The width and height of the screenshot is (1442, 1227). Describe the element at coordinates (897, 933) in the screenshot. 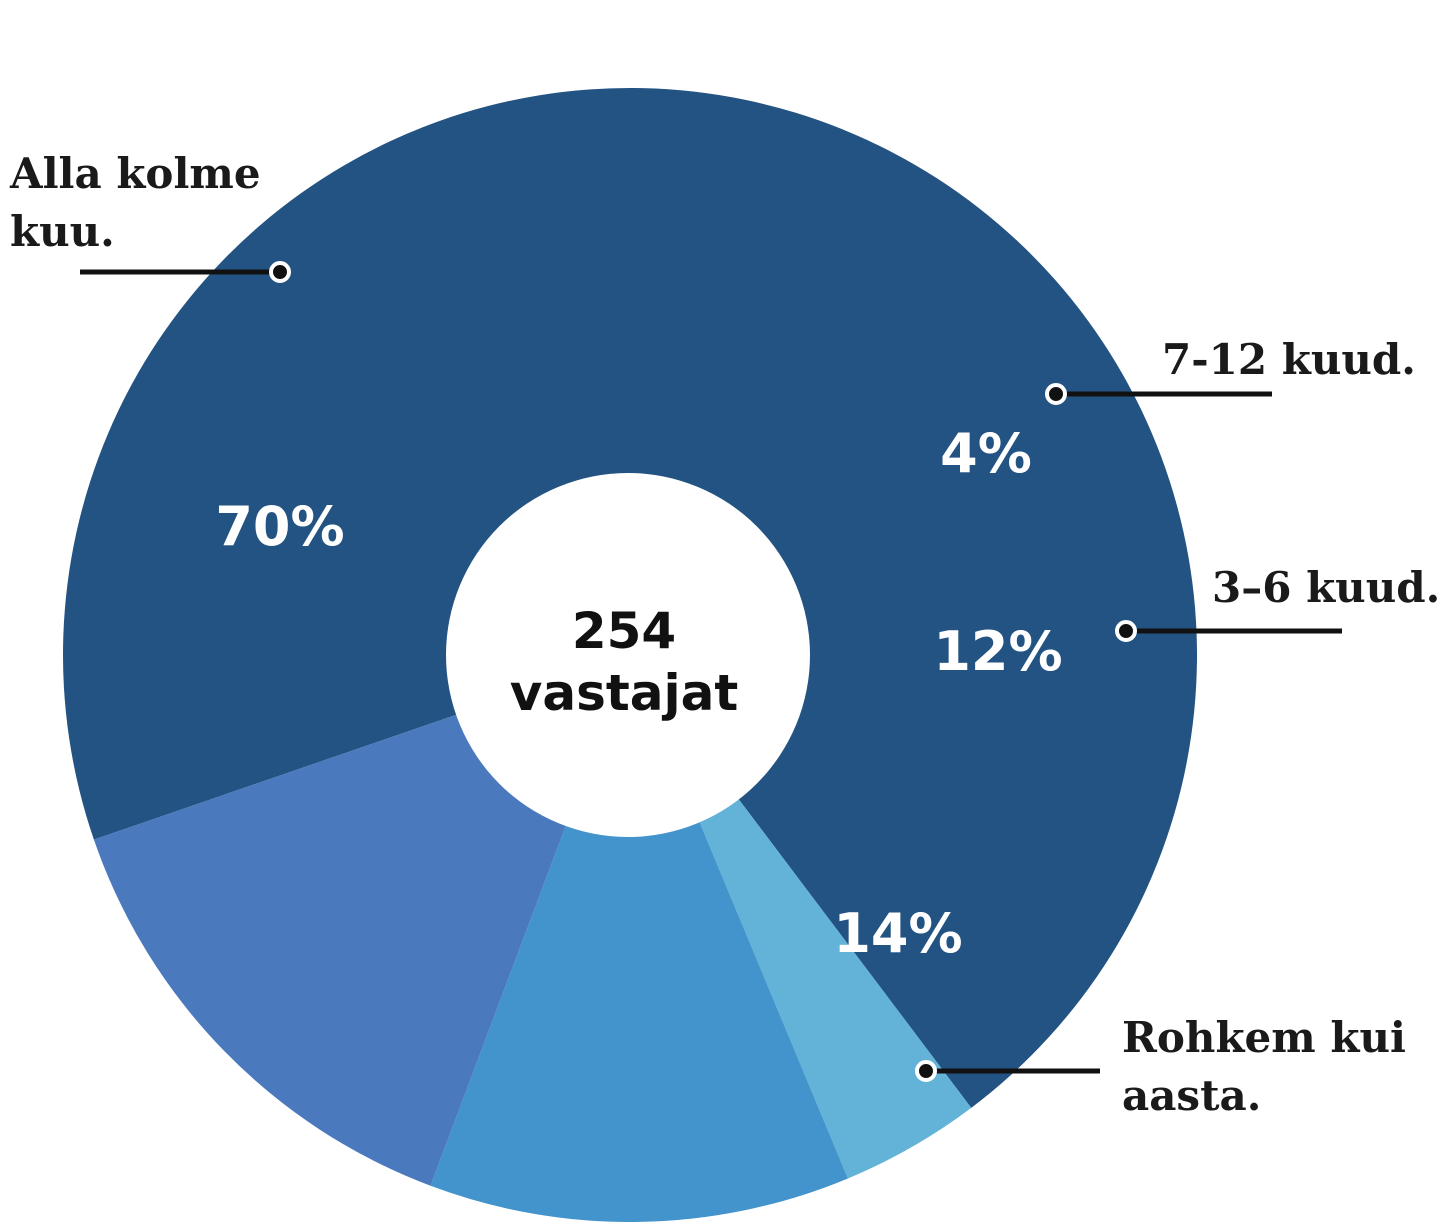

I see `value-label-4: 14%` at that location.